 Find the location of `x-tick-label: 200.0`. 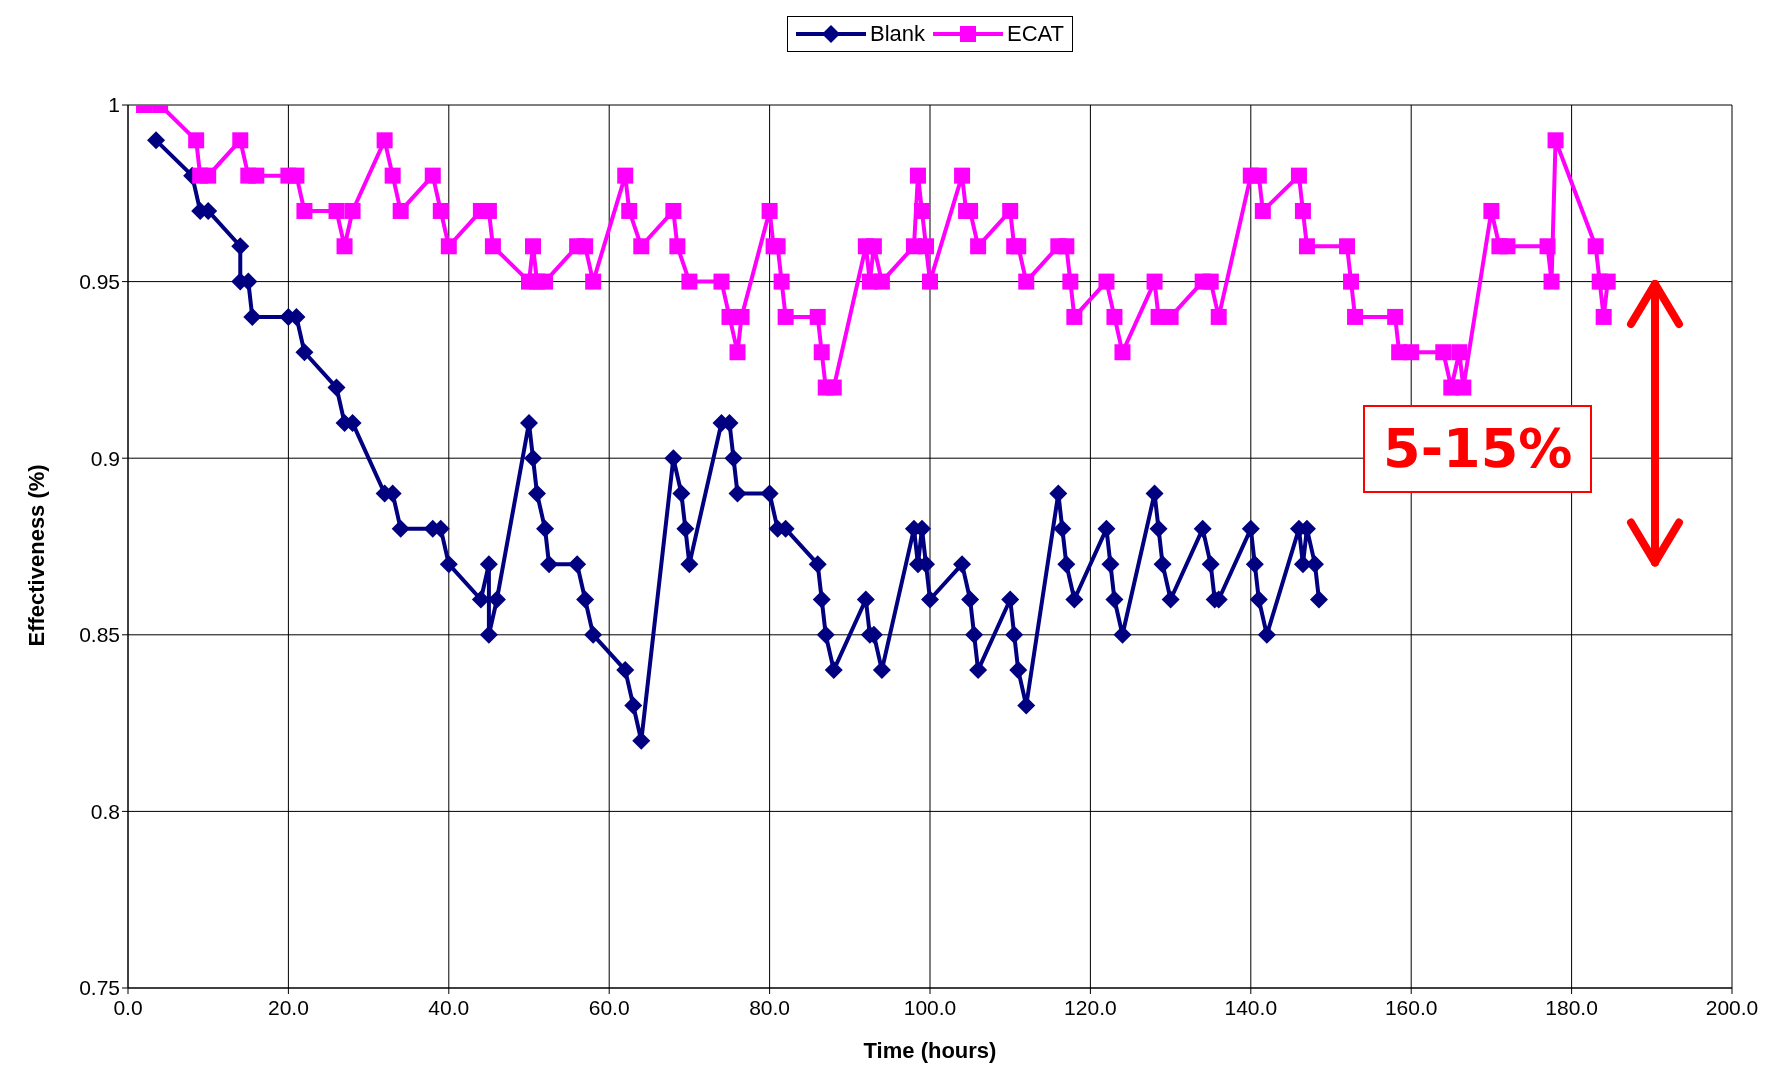

x-tick-label: 200.0 is located at coordinates (1732, 1007).